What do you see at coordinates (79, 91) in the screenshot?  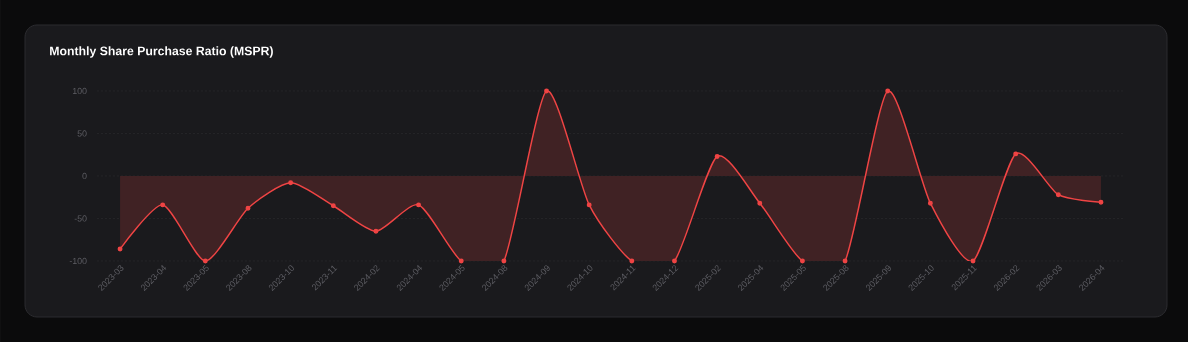 I see `y-tick-label: 100` at bounding box center [79, 91].